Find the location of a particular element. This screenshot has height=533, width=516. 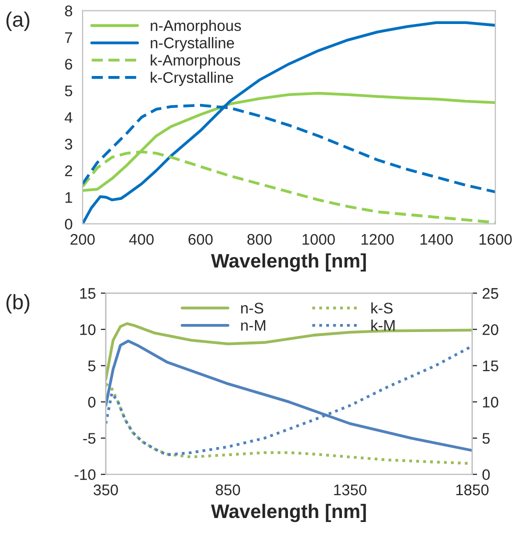

legend-label: n-Crystalline is located at coordinates (192, 44).